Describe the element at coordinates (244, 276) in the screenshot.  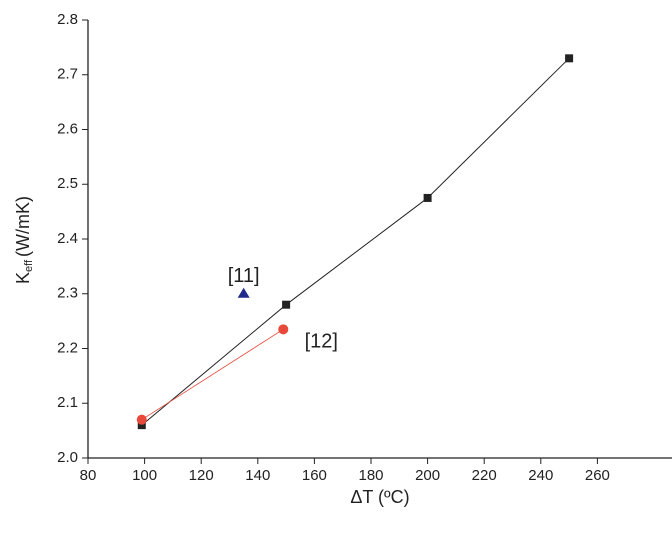
I see `annotation: [11]` at that location.